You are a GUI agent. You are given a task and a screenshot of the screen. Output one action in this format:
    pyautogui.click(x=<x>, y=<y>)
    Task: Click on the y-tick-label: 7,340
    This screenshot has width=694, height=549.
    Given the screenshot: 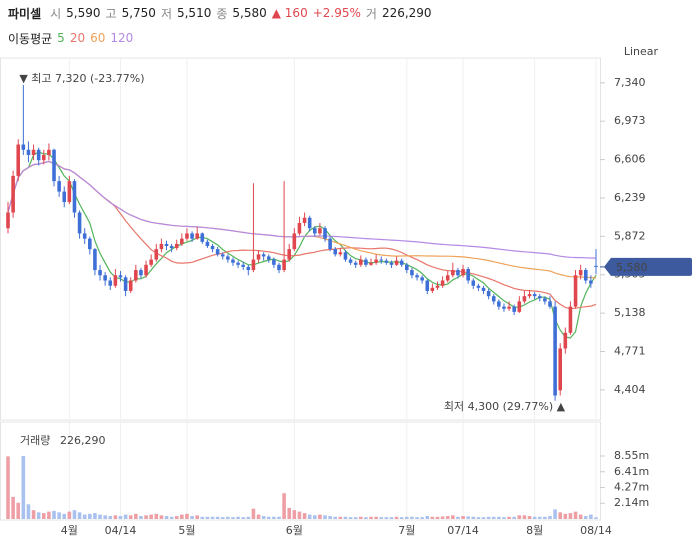 What is the action you would take?
    pyautogui.click(x=630, y=82)
    